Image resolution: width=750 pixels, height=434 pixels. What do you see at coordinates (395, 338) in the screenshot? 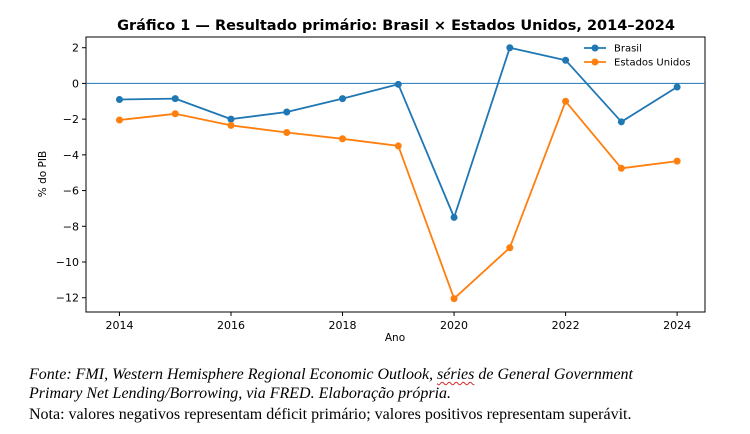
I see `x-axis-label: Ano` at bounding box center [395, 338].